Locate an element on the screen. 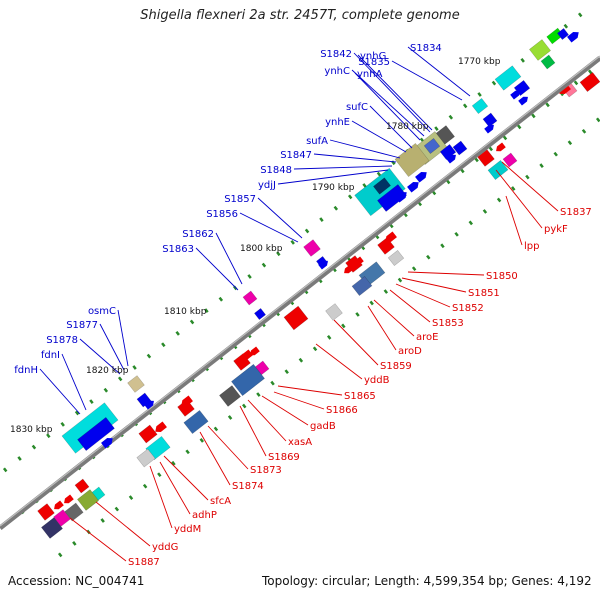 The image size is (600, 600). forward-gene-label: ynhG is located at coordinates (373, 56).